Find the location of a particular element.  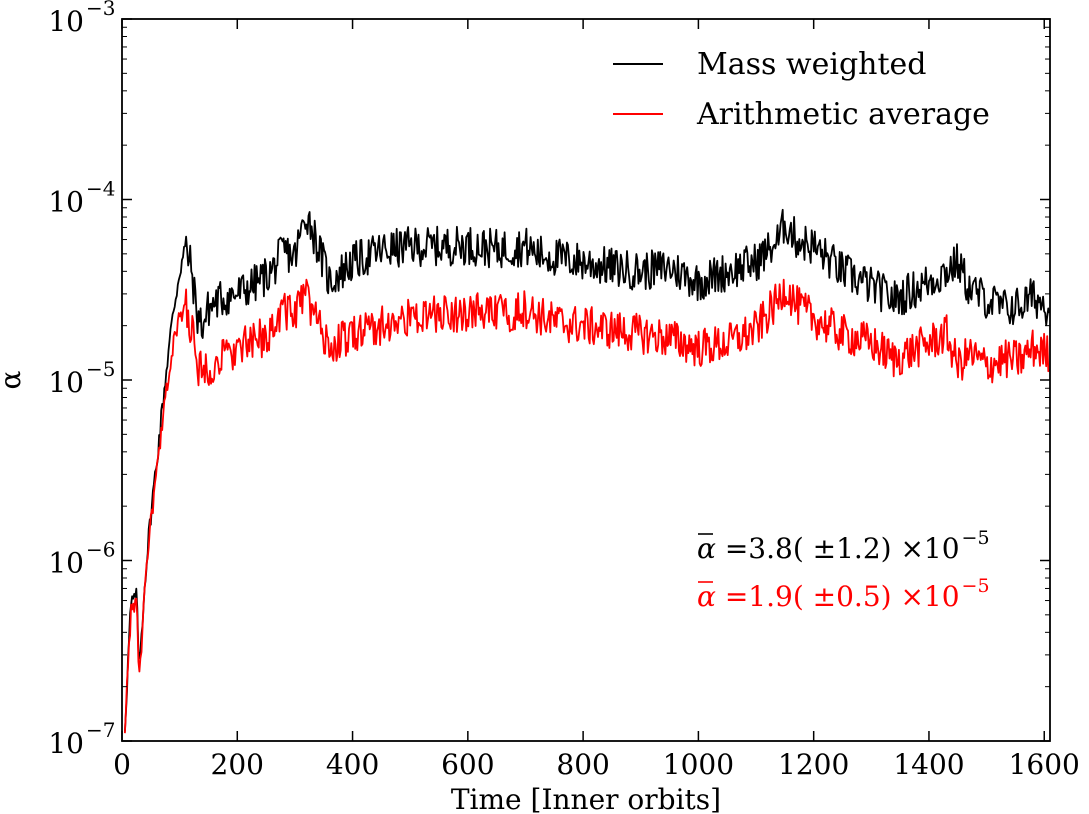

y-tick-exponent: −5 is located at coordinates (100, 369).